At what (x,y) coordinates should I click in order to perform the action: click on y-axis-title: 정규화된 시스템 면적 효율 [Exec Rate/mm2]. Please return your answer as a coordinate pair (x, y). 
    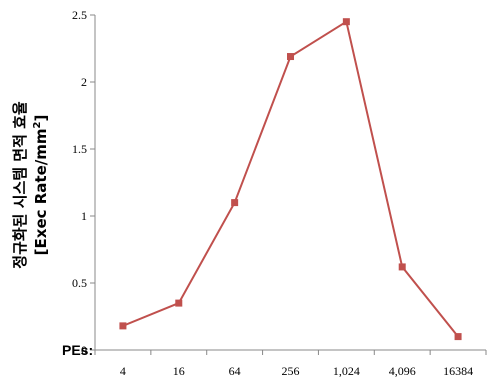
    Looking at the image, I should click on (30, 185).